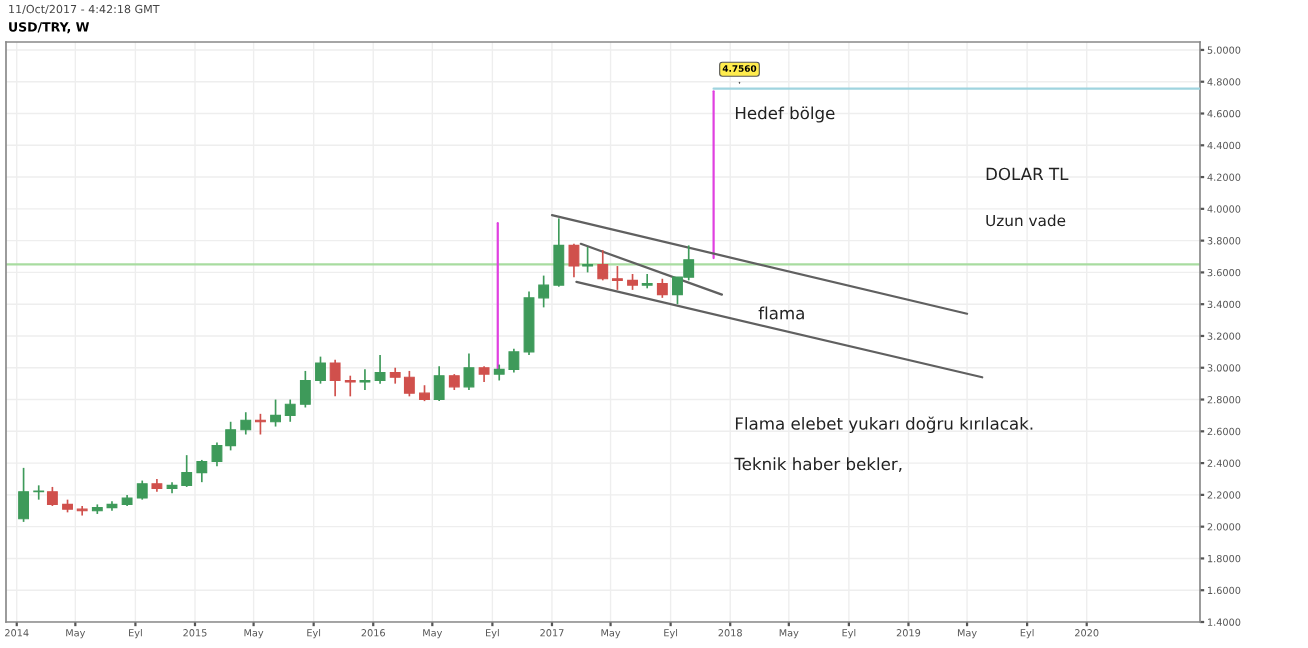 This screenshot has height=648, width=1308. Describe the element at coordinates (785, 114) in the screenshot. I see `annotation: Hedef bölge` at that location.